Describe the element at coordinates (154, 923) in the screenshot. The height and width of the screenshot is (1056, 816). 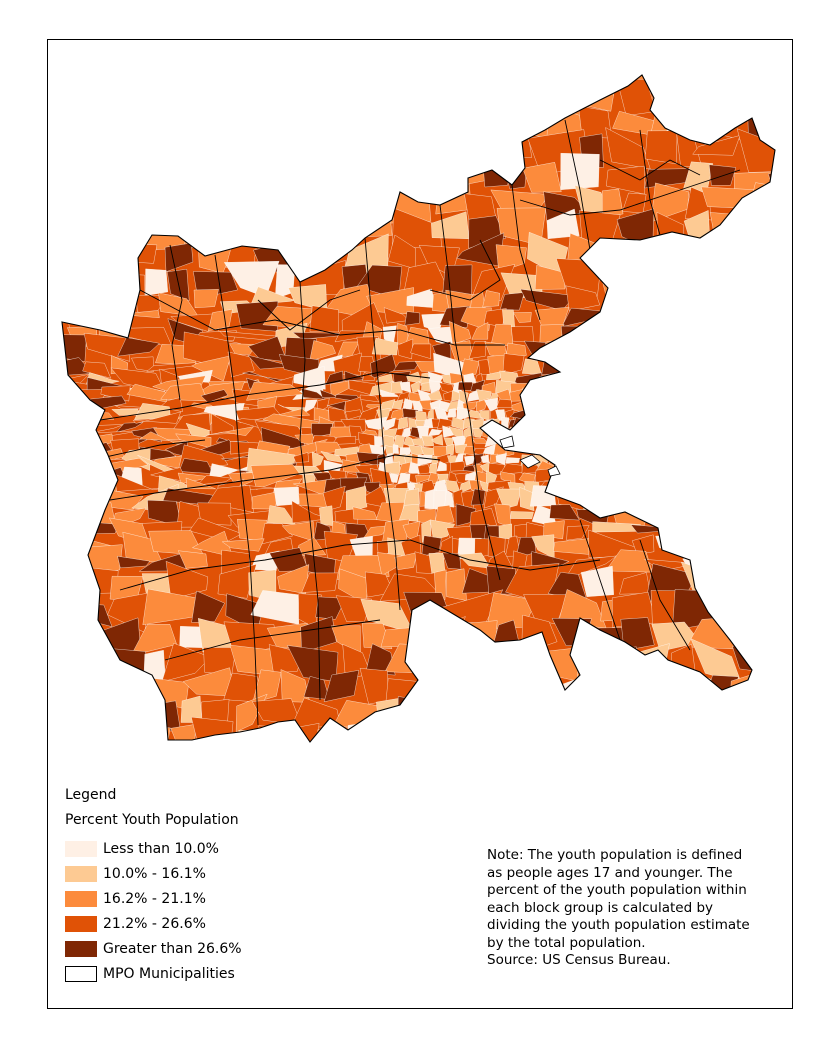
I see `legend-item-label: 21.2% - 26.6%` at that location.